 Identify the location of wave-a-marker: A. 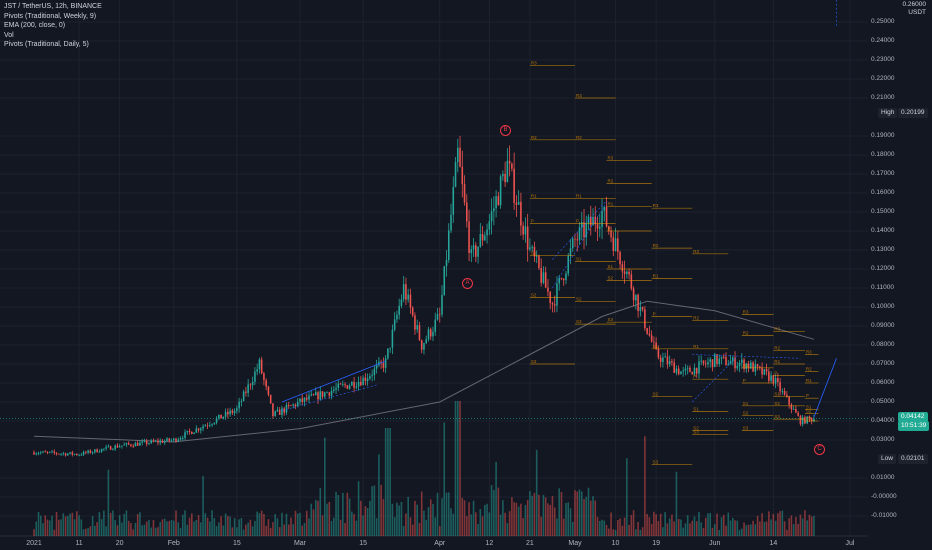
(467, 283).